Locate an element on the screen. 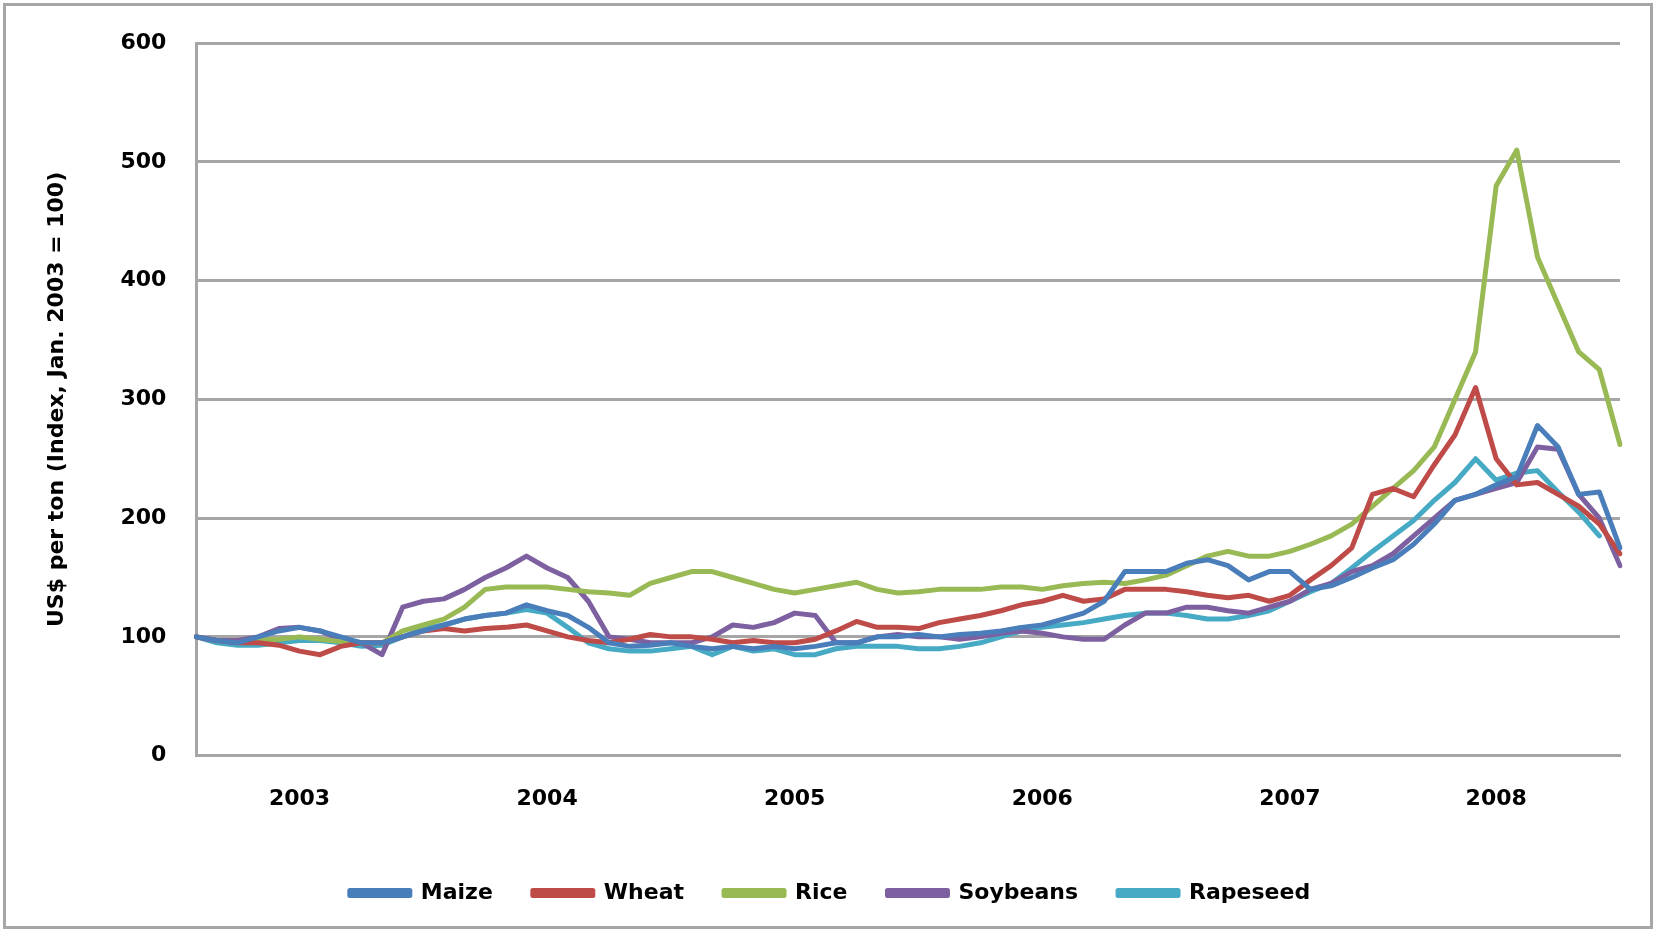  y-tick-label: 300 is located at coordinates (143, 398).